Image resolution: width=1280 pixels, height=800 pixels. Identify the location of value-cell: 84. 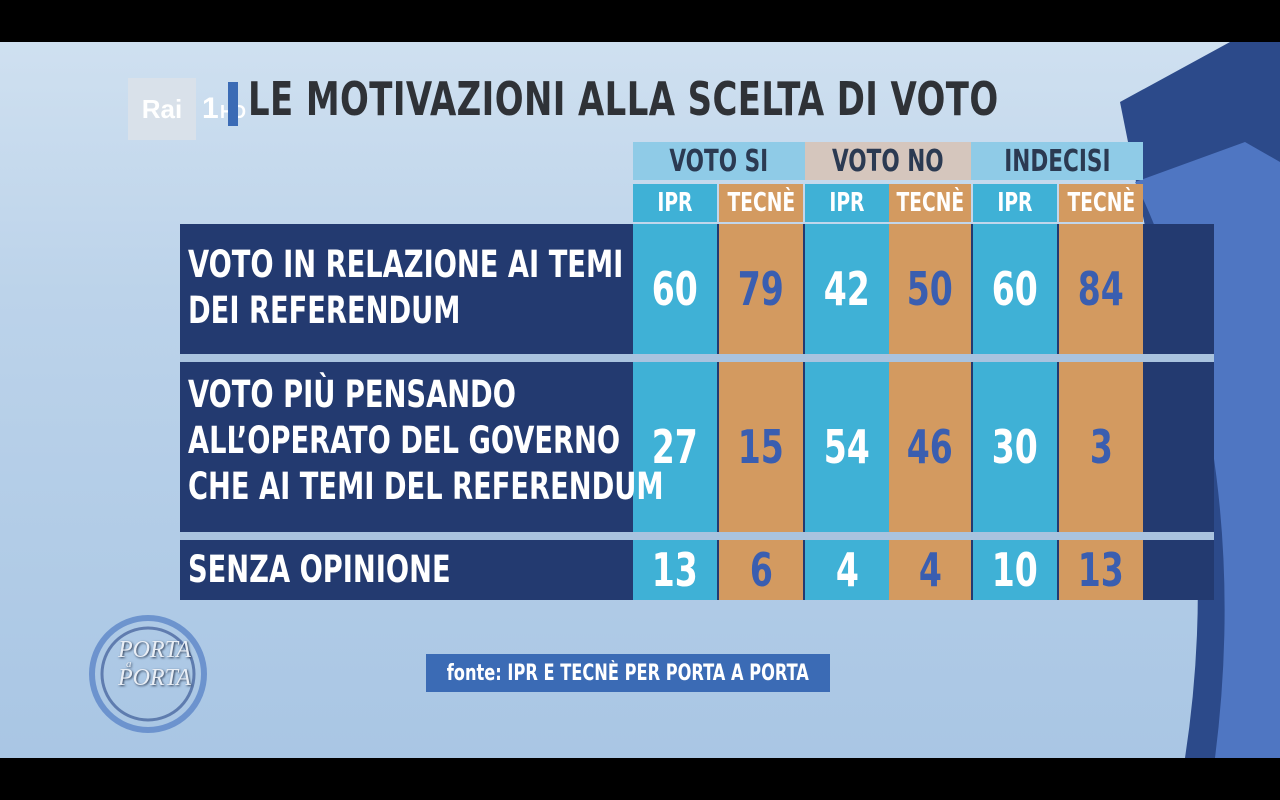
(1101, 289).